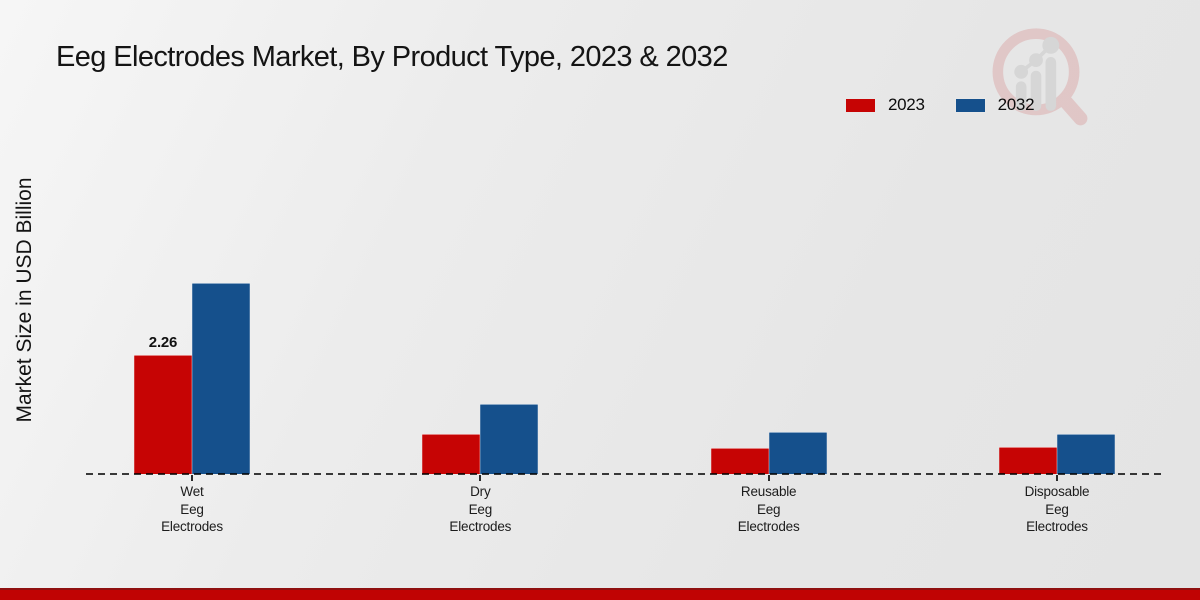  Describe the element at coordinates (509, 438) in the screenshot. I see `bar-2032-dry-eeg-electrodes` at that location.